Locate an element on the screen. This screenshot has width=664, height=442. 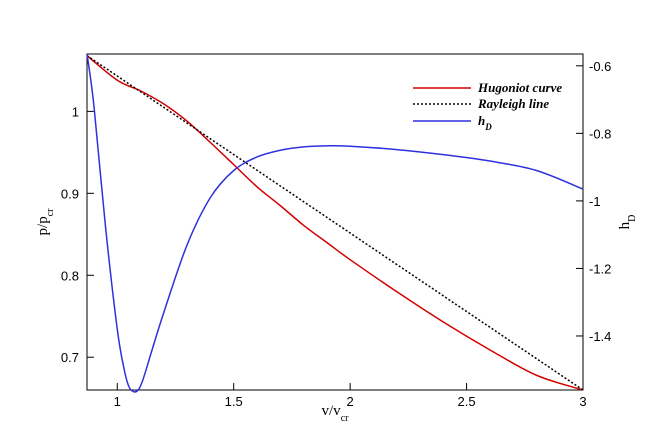
x-tick-label: 2.5 is located at coordinates (467, 401).